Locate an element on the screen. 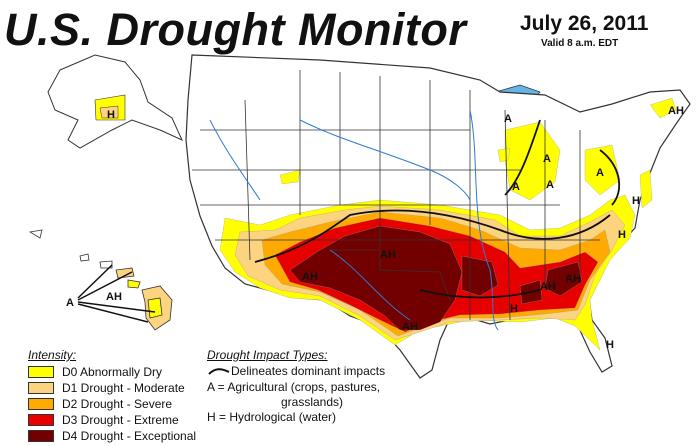 Image resolution: width=700 pixels, height=446 pixels. label-ne-ah: AH is located at coordinates (676, 111).